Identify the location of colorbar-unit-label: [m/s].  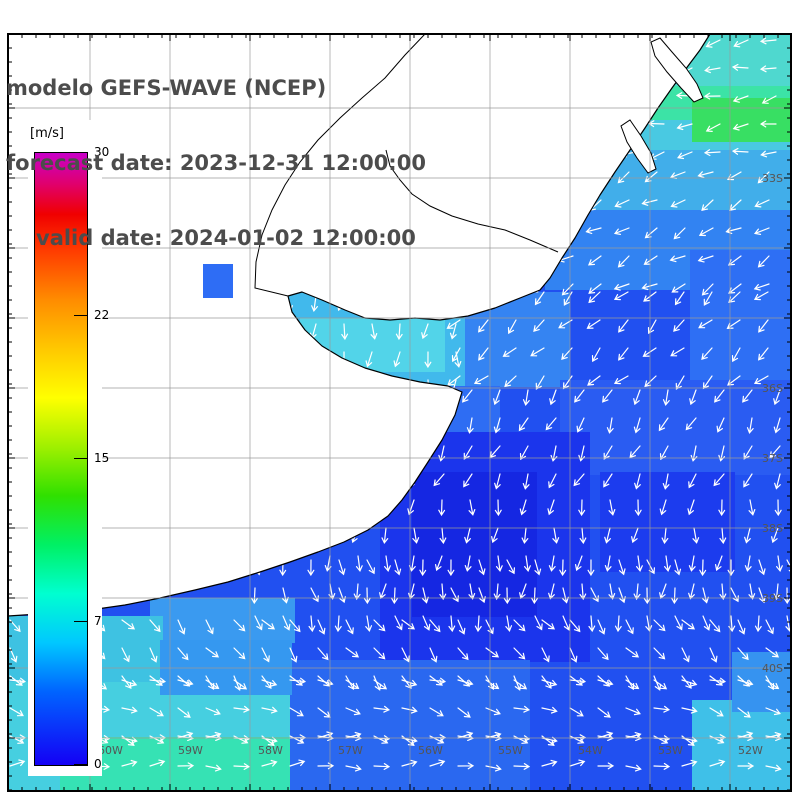
(47, 133).